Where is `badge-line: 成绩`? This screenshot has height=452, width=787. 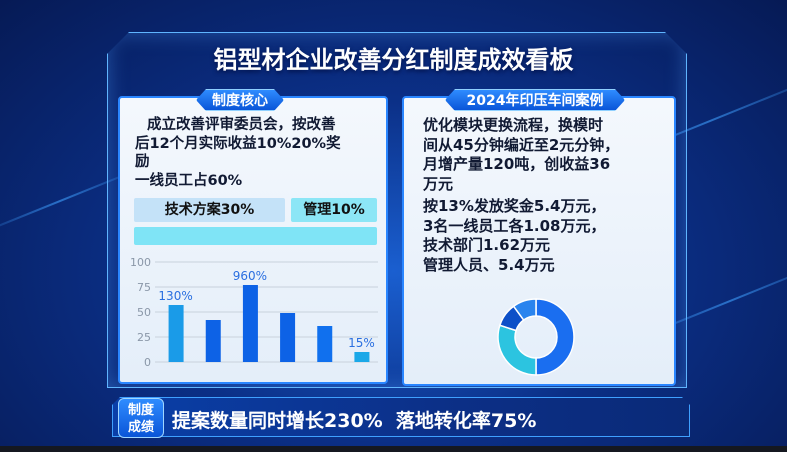
badge-line: 成绩 is located at coordinates (140, 427).